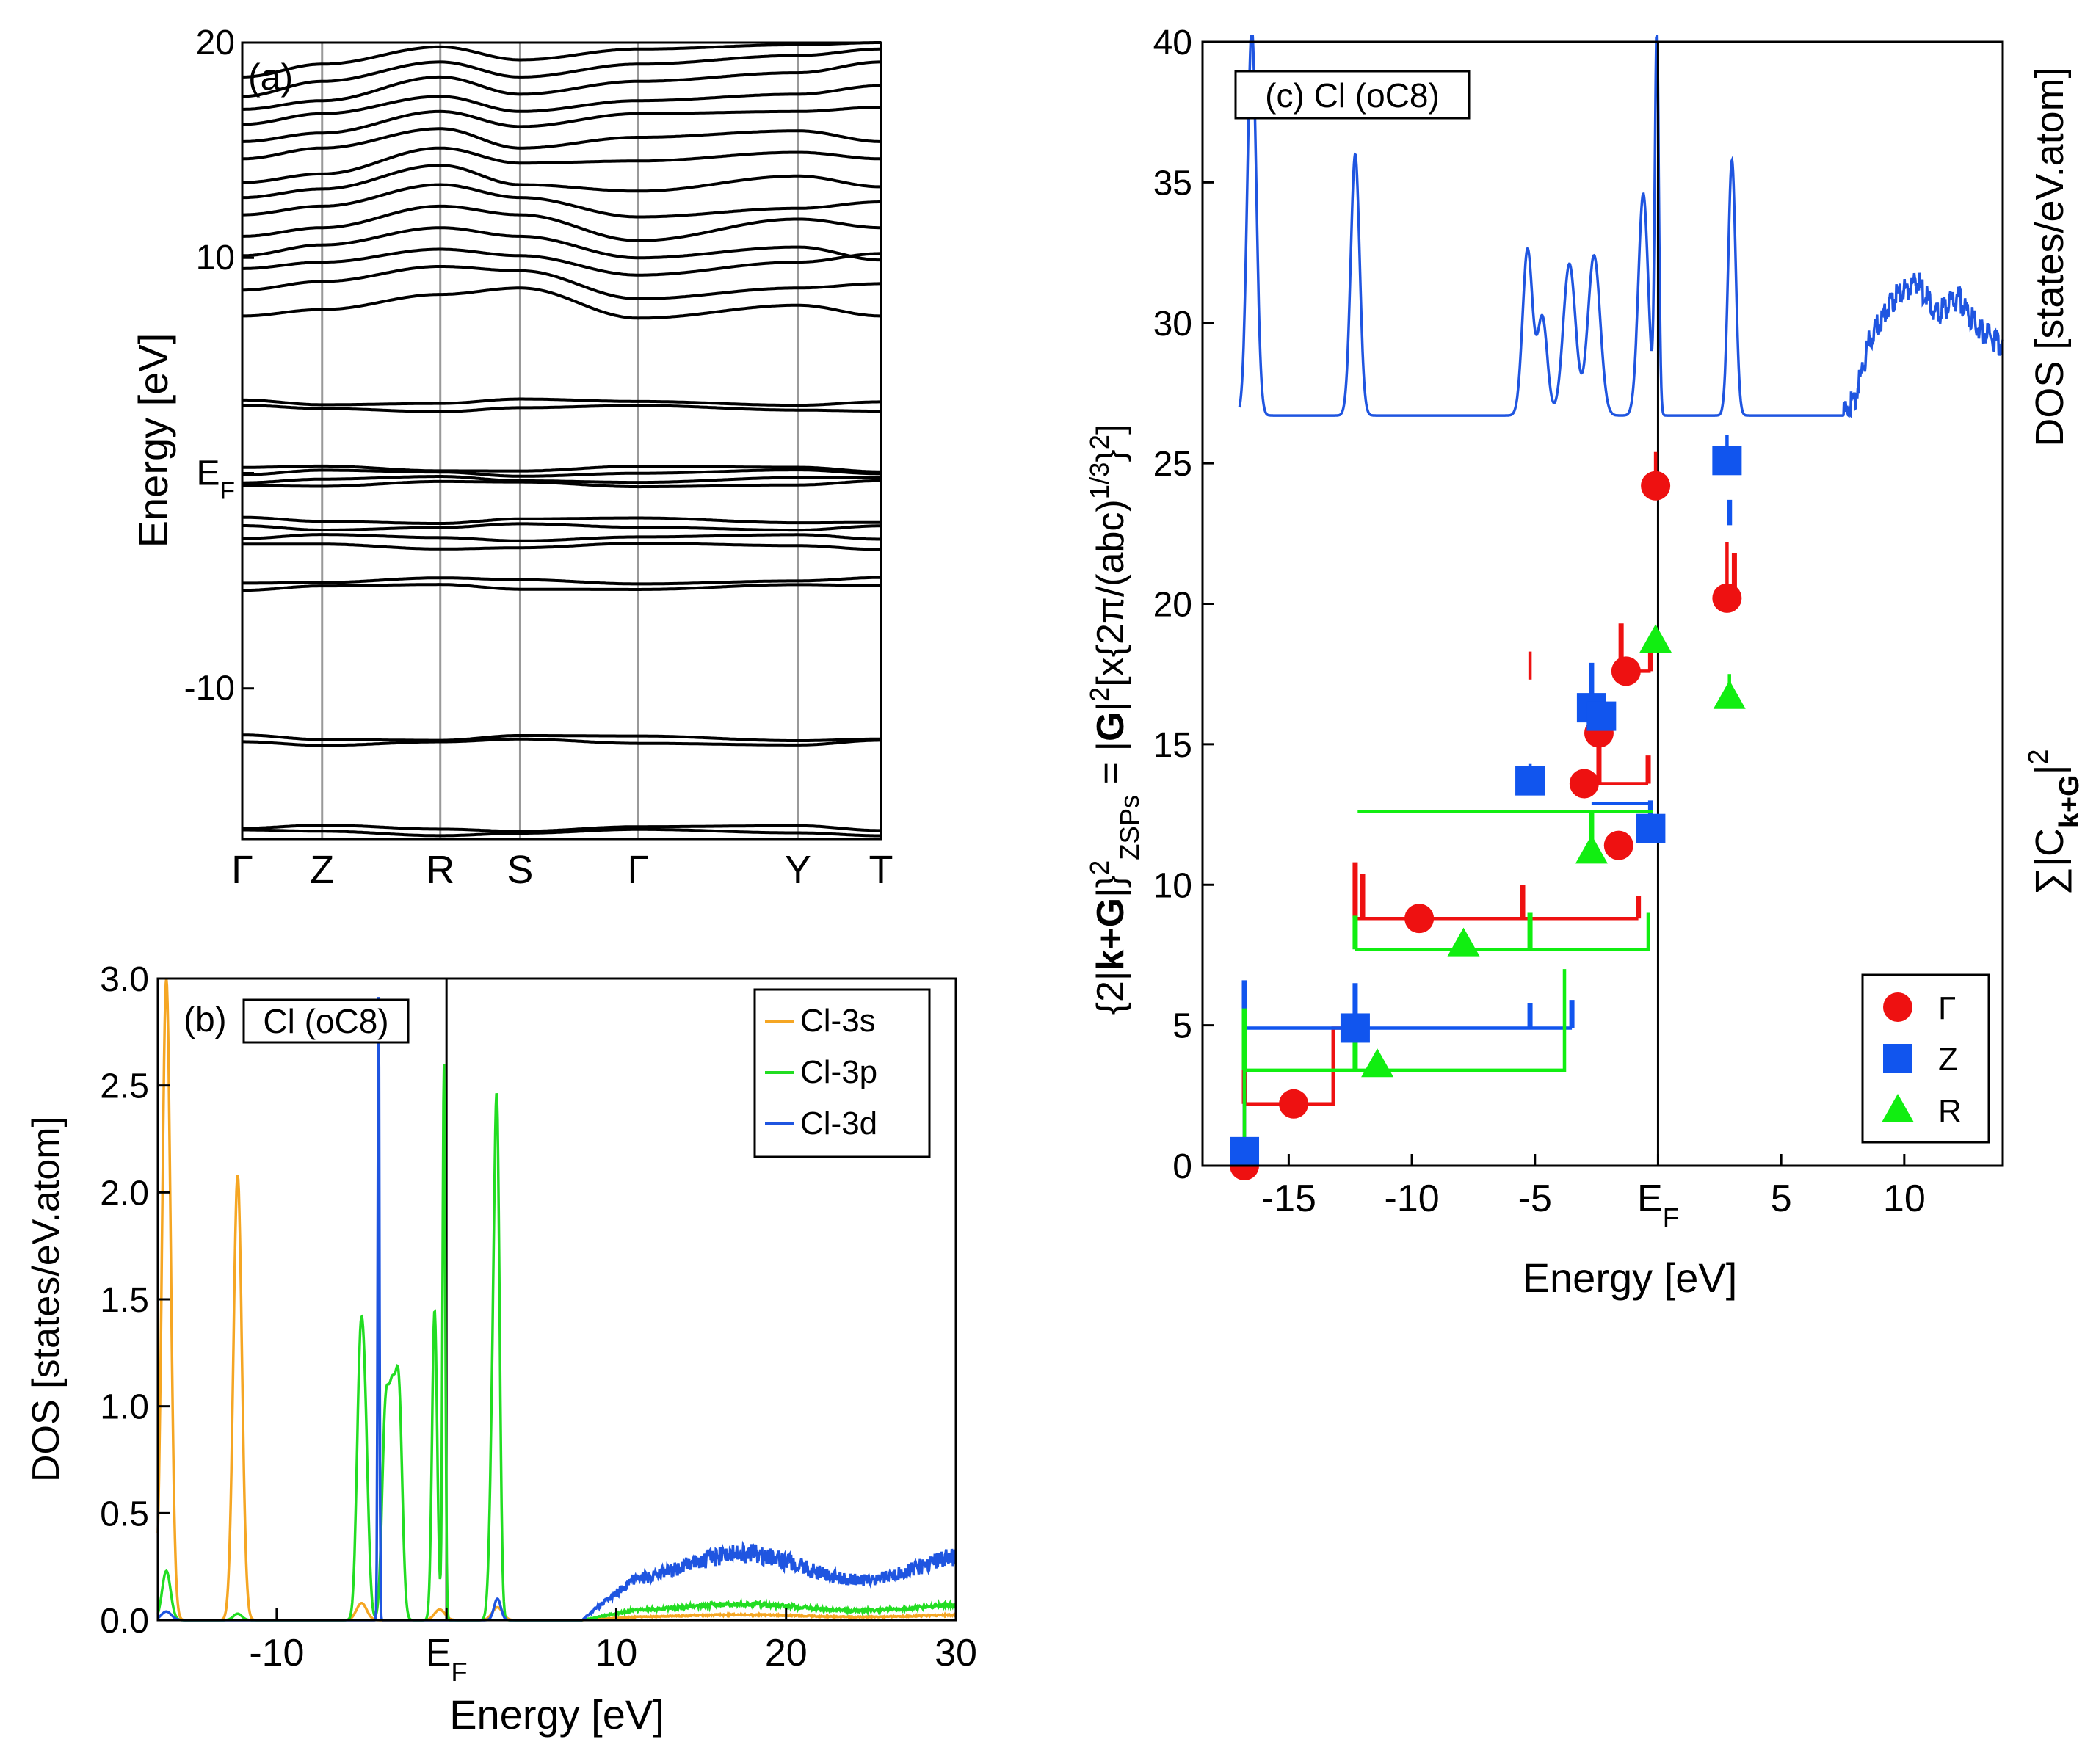 The height and width of the screenshot is (1764, 2096). Describe the element at coordinates (1655, 638) in the screenshot. I see `data-point-triangle` at that location.